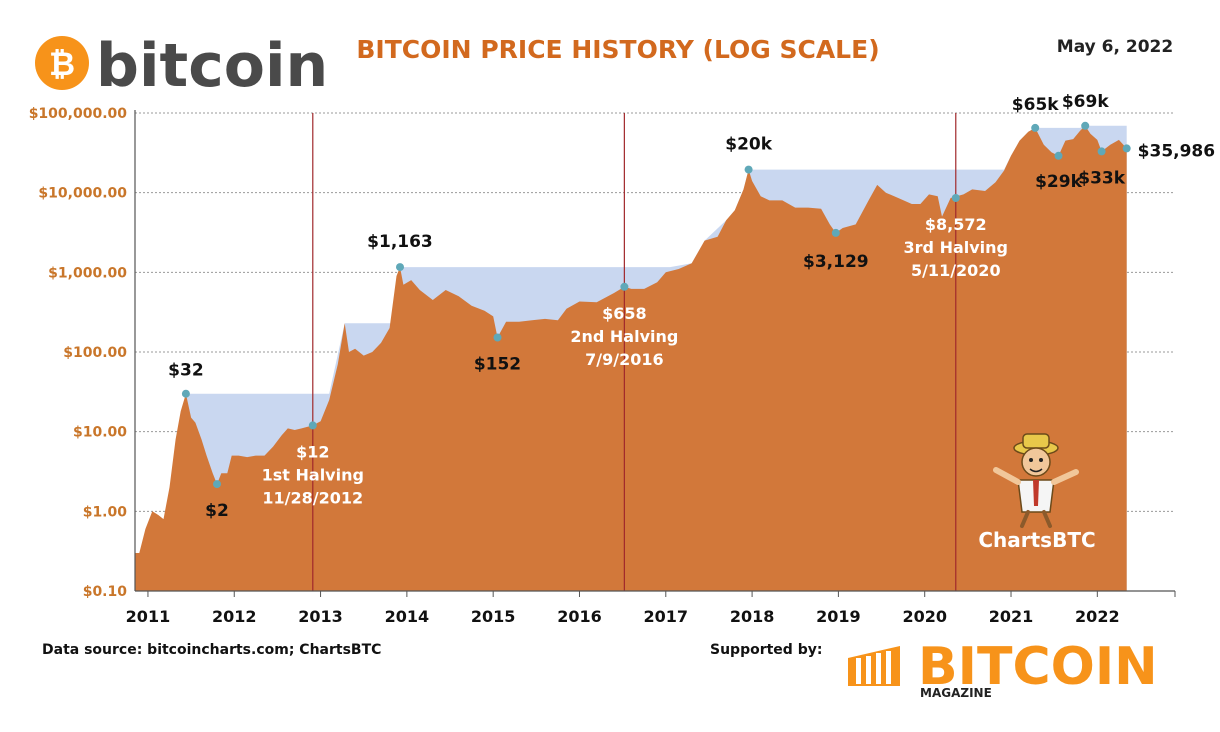  What do you see at coordinates (874, 666) in the screenshot?
I see `bitcoin-magazine-icon` at bounding box center [874, 666].